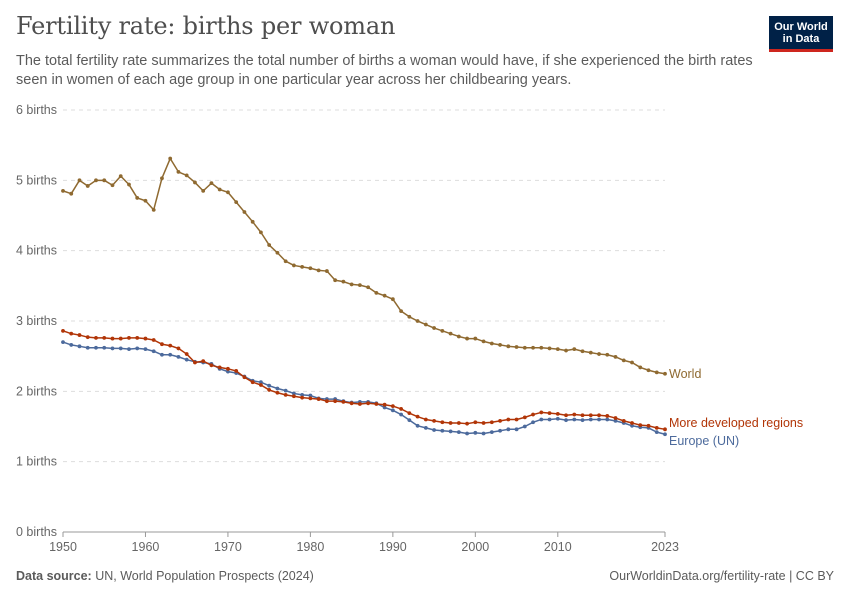 The image size is (850, 600). I want to click on owid-logo: Our World in Data, so click(801, 34).